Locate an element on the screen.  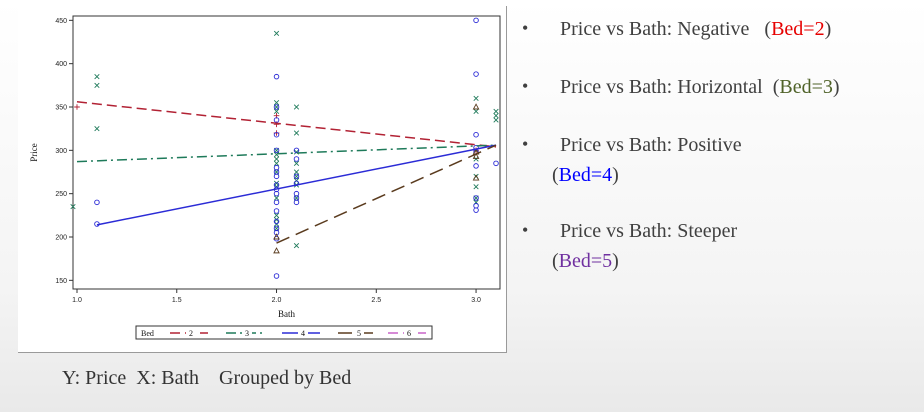
legend-label-bed-4: 4 is located at coordinates (303, 333).